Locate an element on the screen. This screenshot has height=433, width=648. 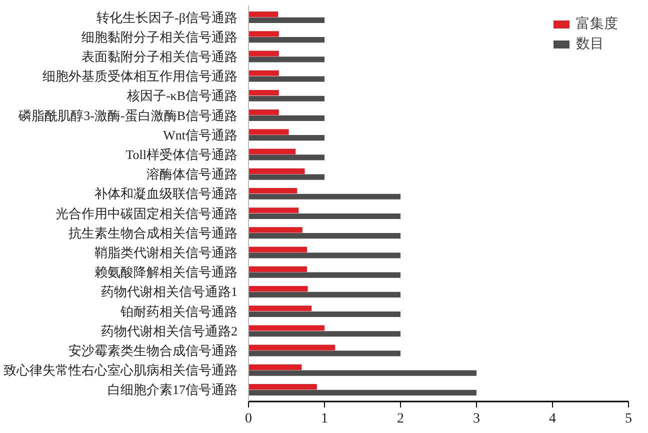
y-tick-label: 表面黏附分子相关信号通路 is located at coordinates (160, 56).